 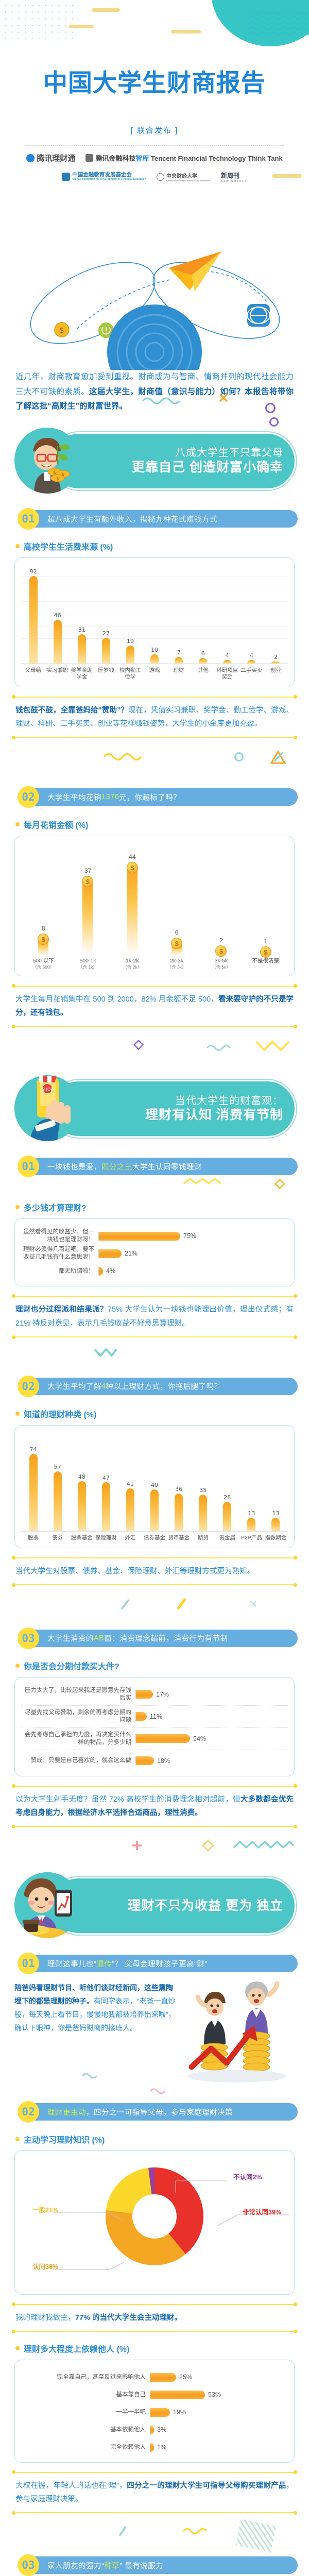 I want to click on subsection-head-3-03: 家人朋友的强力“ 种草” 最有说服力 03, so click(x=154, y=2565).